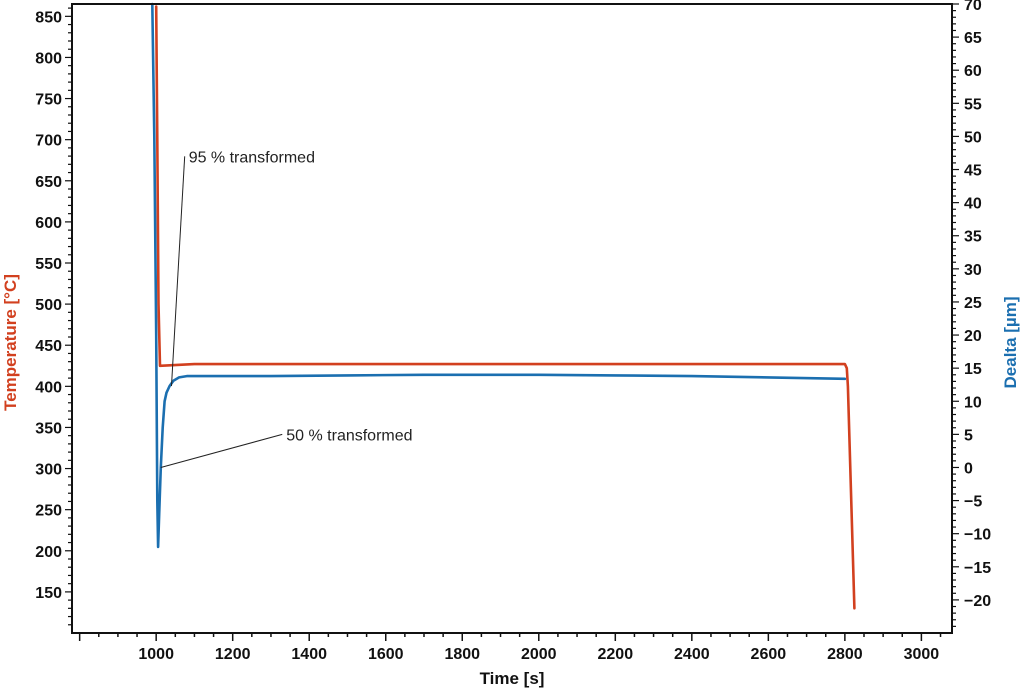 This screenshot has height=692, width=1024. What do you see at coordinates (309, 654) in the screenshot?
I see `x-tick-label: 1400` at bounding box center [309, 654].